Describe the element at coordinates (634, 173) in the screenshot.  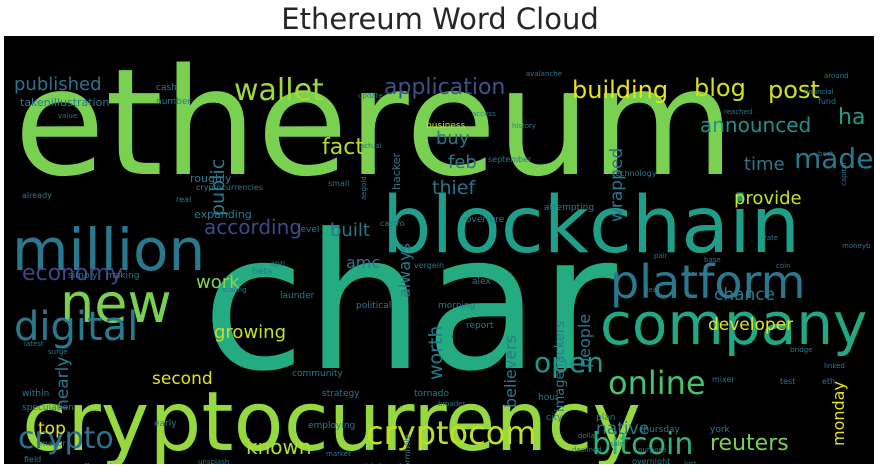
I see `word-technology: technology` at that location.